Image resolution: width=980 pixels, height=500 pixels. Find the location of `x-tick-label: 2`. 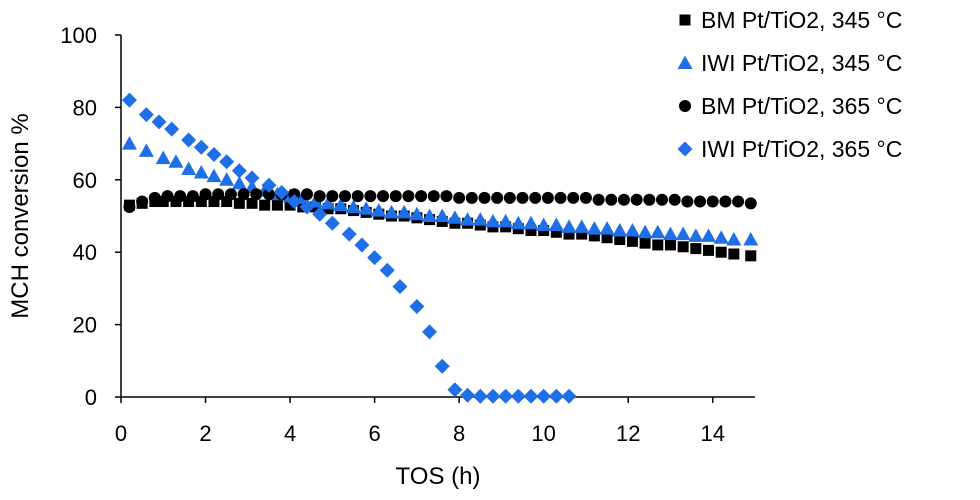

x-tick-label: 2 is located at coordinates (205, 433).